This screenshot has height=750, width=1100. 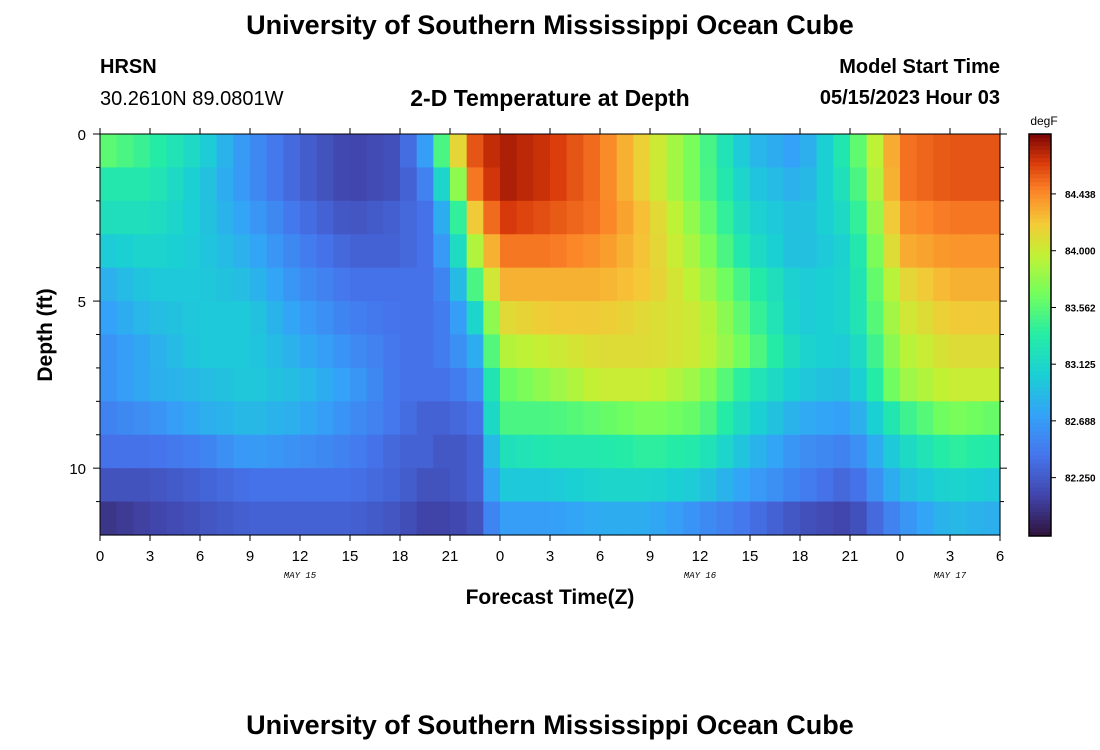 I want to click on station-name: HRSN, so click(x=128, y=67).